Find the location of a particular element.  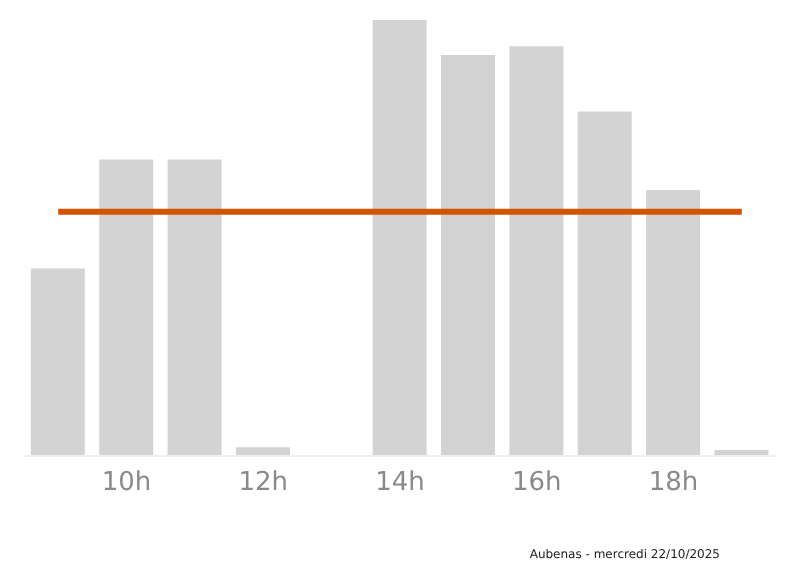

x-tick-label: 10h is located at coordinates (126, 483).